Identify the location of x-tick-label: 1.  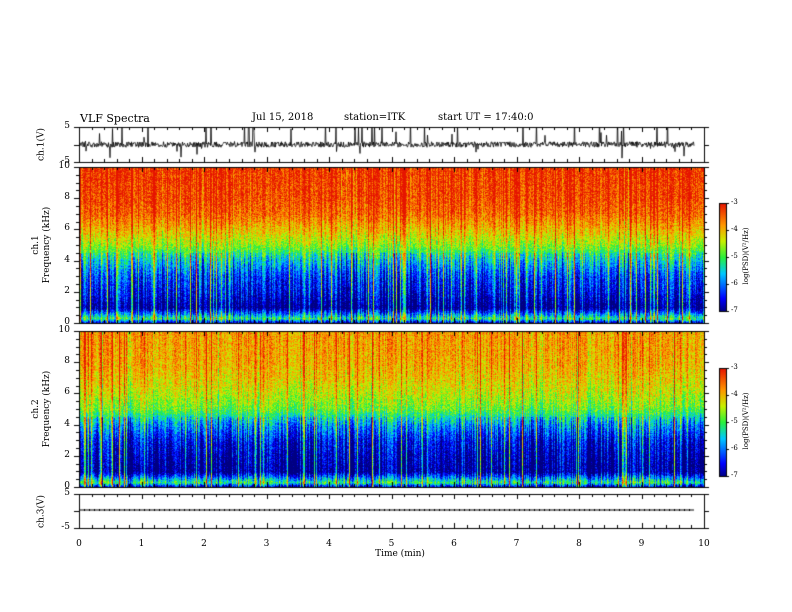
(141, 544).